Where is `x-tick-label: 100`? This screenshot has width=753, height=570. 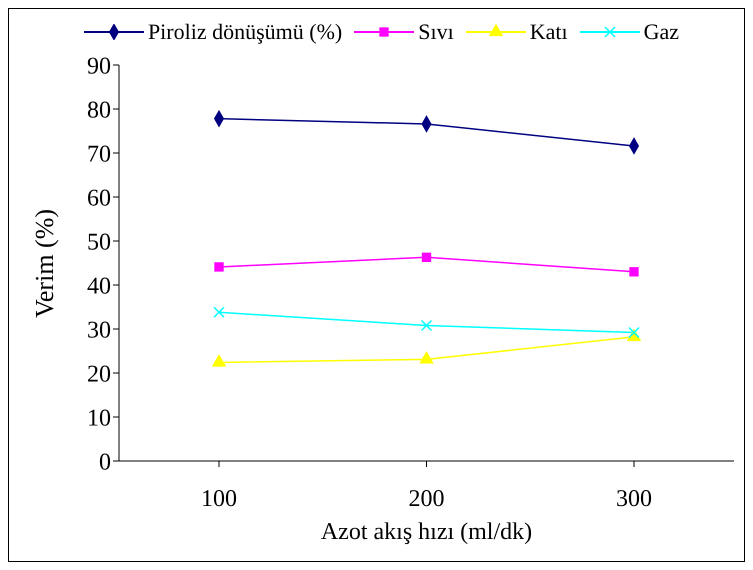 x-tick-label: 100 is located at coordinates (219, 499).